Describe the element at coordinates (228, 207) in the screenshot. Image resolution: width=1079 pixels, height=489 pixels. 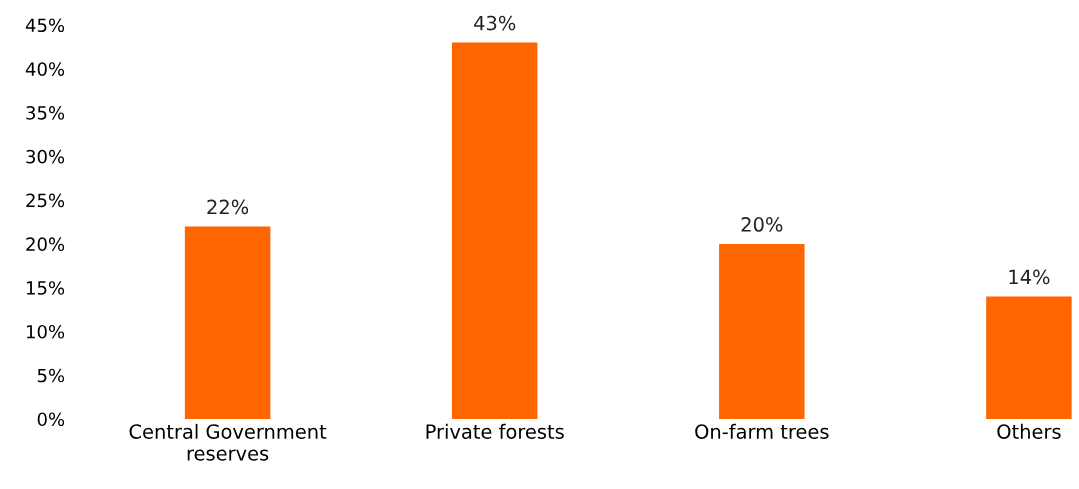
I see `data-label: 22%` at that location.